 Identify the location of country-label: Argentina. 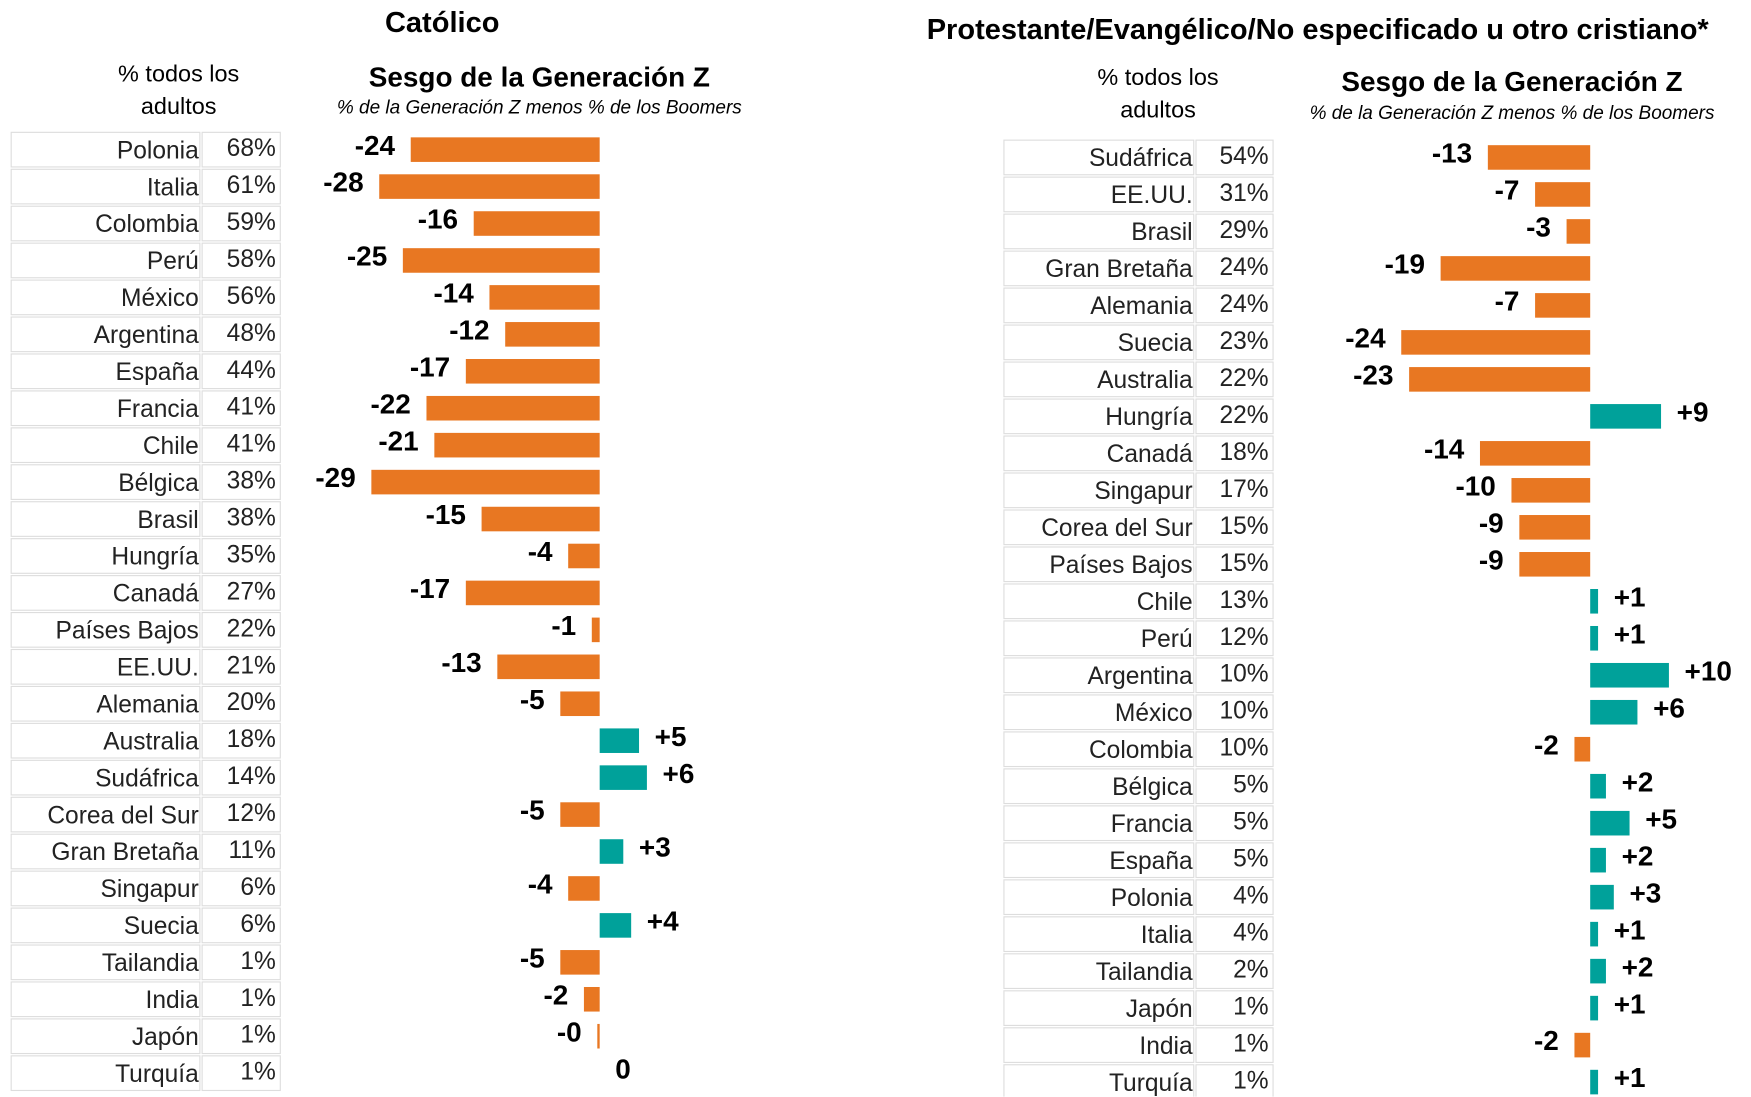
(146, 335).